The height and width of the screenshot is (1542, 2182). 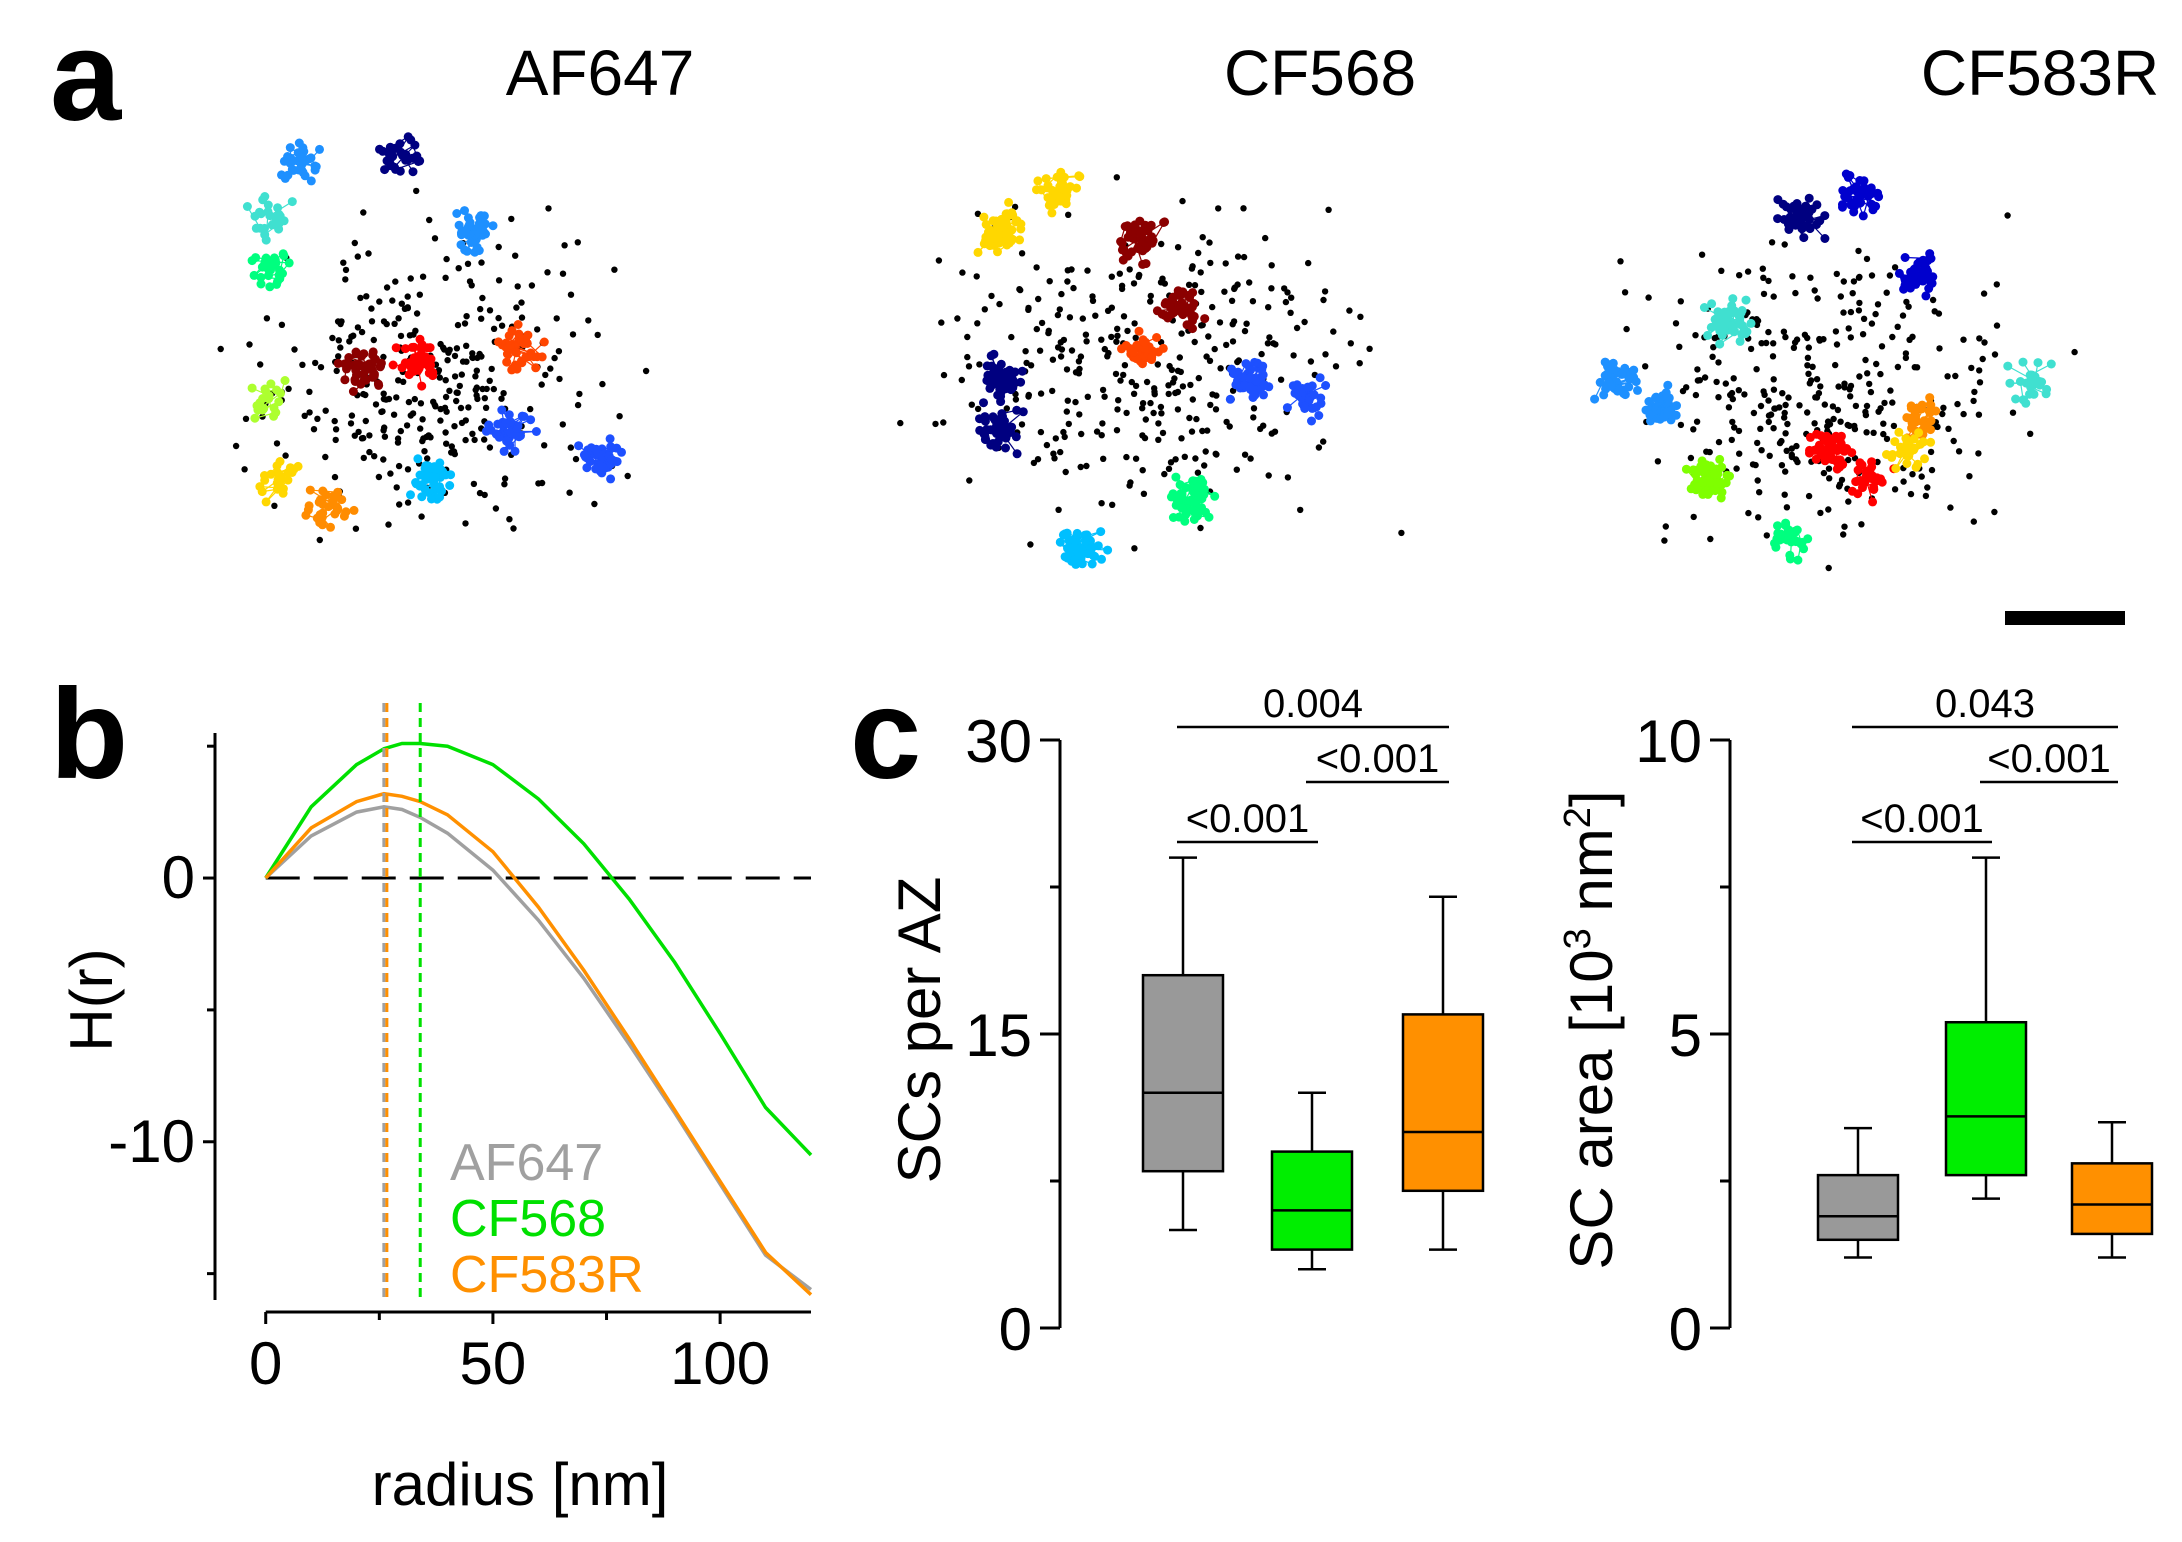 What do you see at coordinates (1858, 1192) in the screenshot?
I see `box-af647` at bounding box center [1858, 1192].